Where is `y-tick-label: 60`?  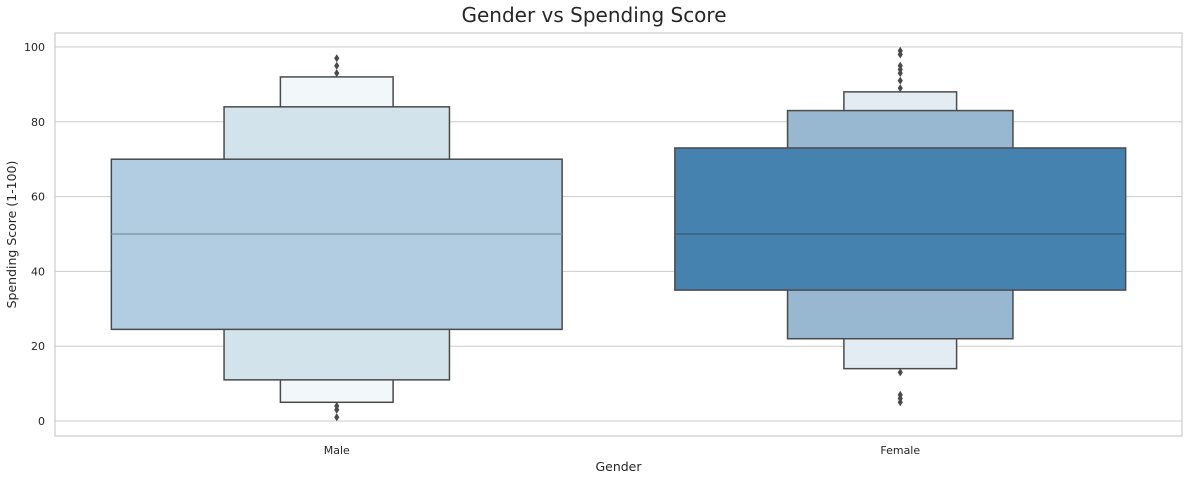 y-tick-label: 60 is located at coordinates (38, 197).